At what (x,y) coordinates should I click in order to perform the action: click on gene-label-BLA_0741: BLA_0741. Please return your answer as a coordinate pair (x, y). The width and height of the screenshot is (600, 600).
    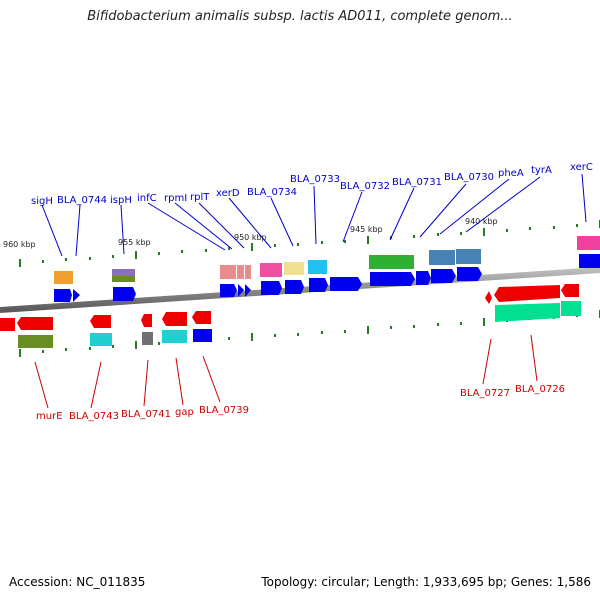
    Looking at the image, I should click on (146, 414).